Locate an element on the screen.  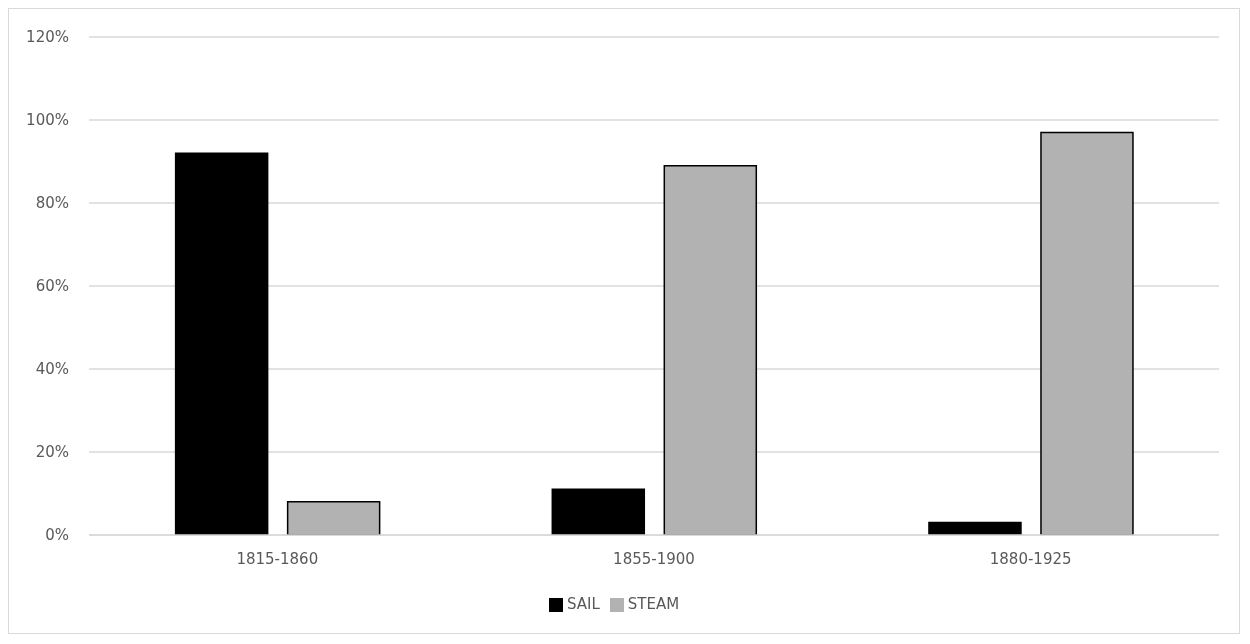
x-tick-label: 1815-1860 is located at coordinates (277, 558).